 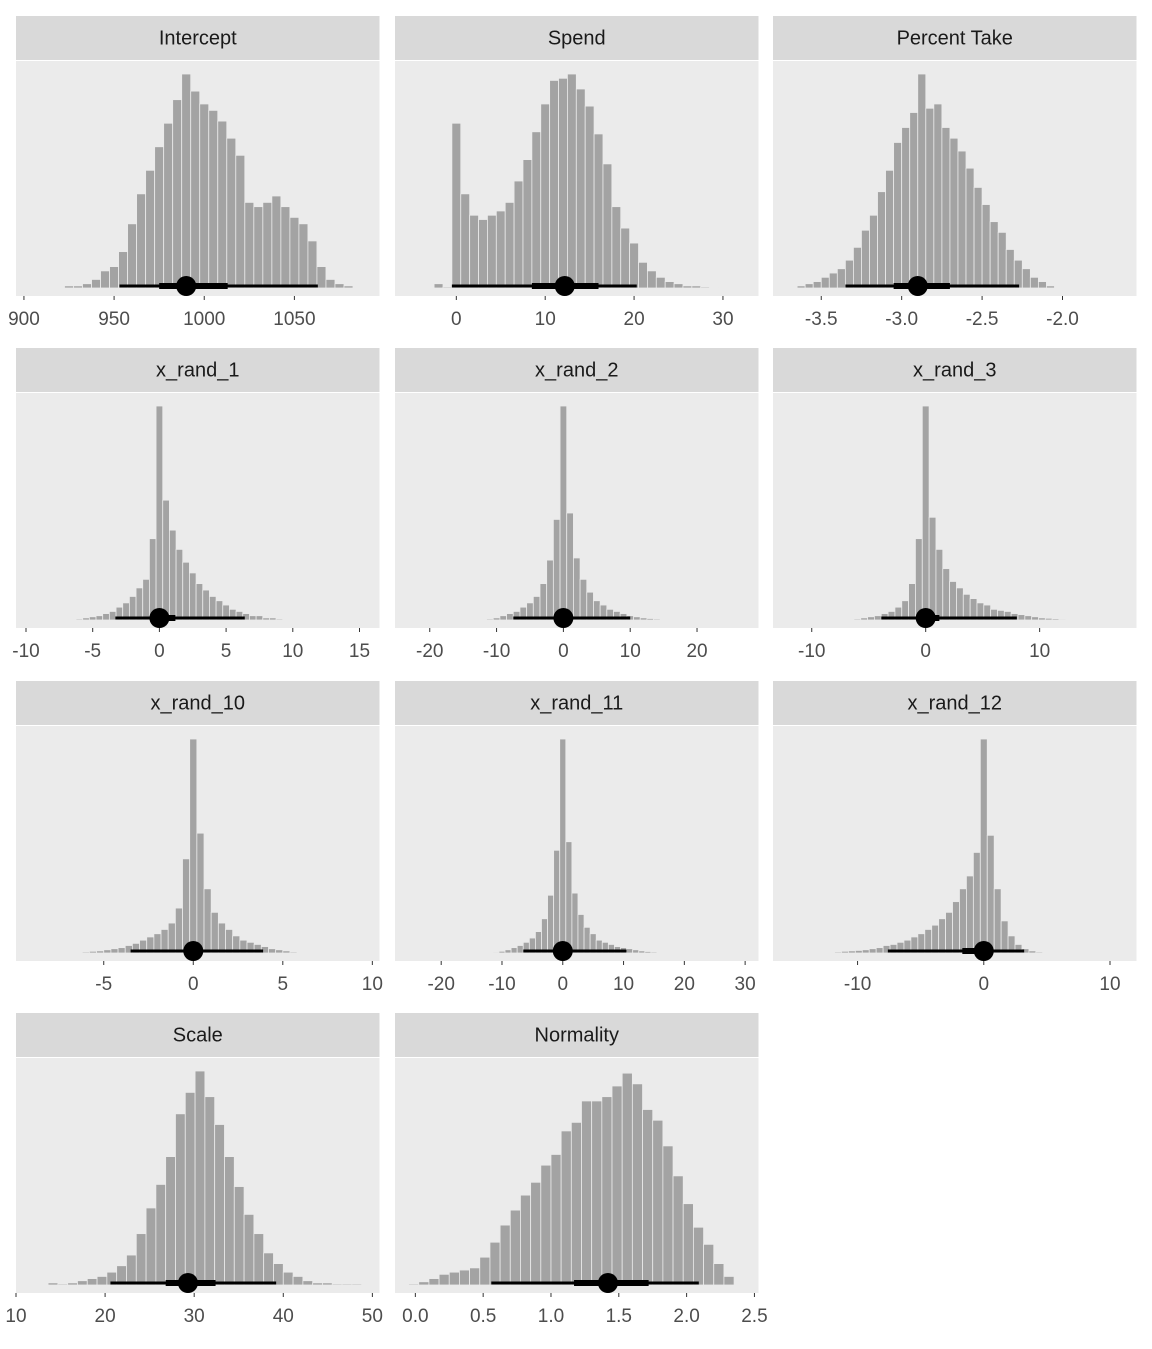 What do you see at coordinates (576, 703) in the screenshot?
I see `strip-title: x_rand_11` at bounding box center [576, 703].